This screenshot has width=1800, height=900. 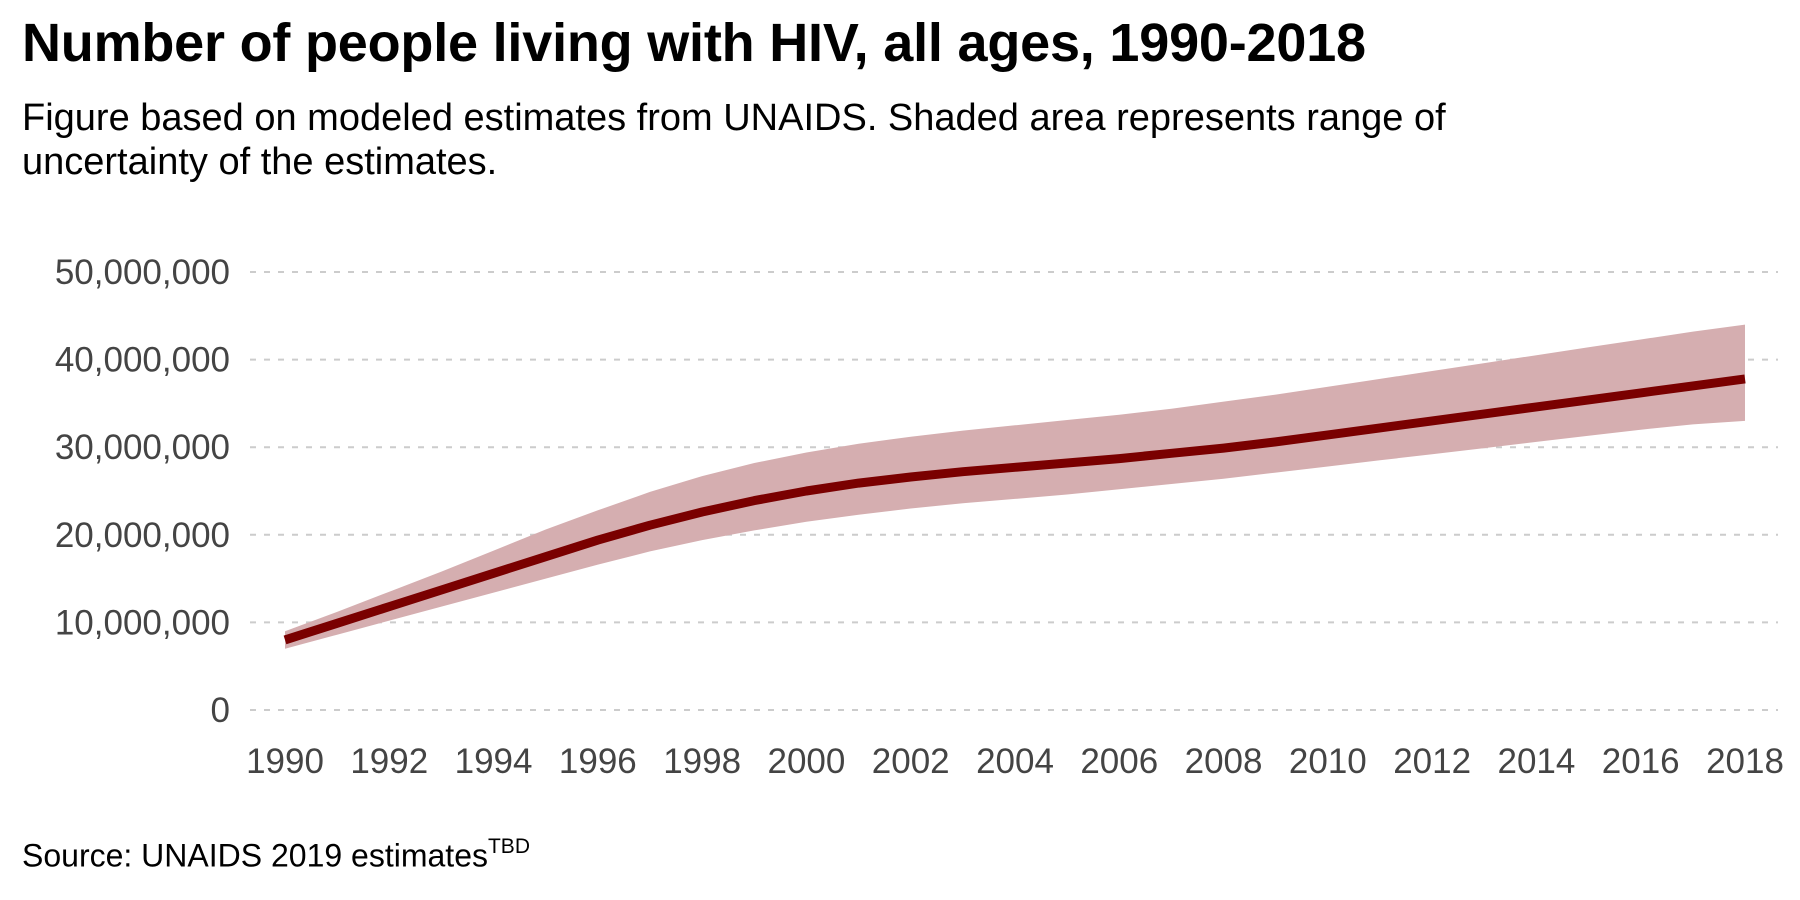 What do you see at coordinates (389, 761) in the screenshot?
I see `x-tick-label: 1992` at bounding box center [389, 761].